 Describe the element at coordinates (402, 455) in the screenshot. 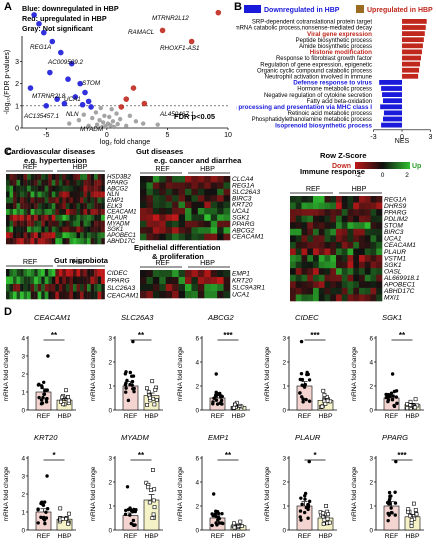

I see `significance-stars: ***` at that location.